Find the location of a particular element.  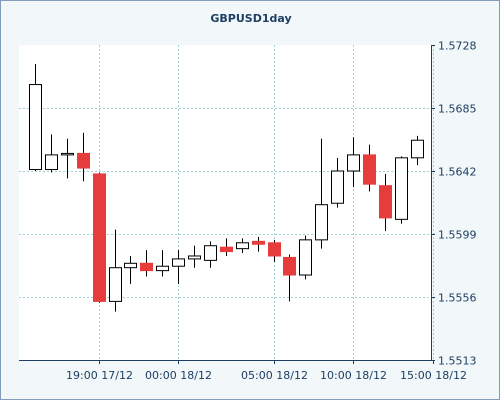

x-tick-label: 15:00 18/12 is located at coordinates (433, 375).